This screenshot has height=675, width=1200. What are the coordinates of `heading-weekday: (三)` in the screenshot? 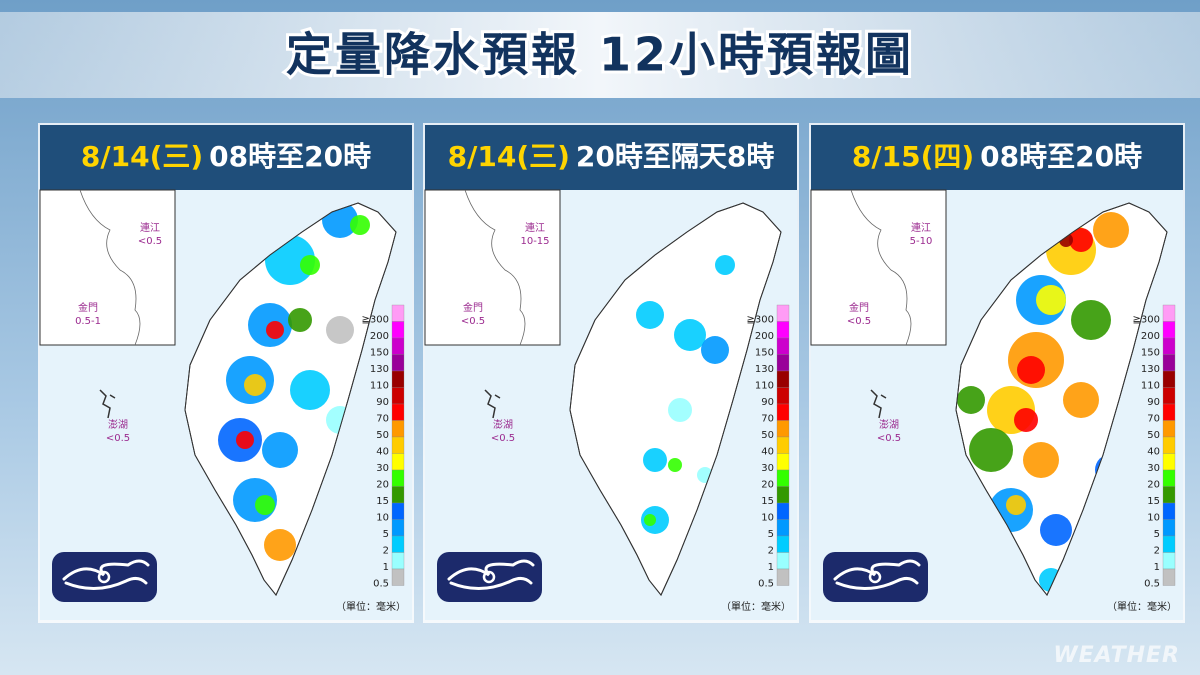 It's located at (543, 156).